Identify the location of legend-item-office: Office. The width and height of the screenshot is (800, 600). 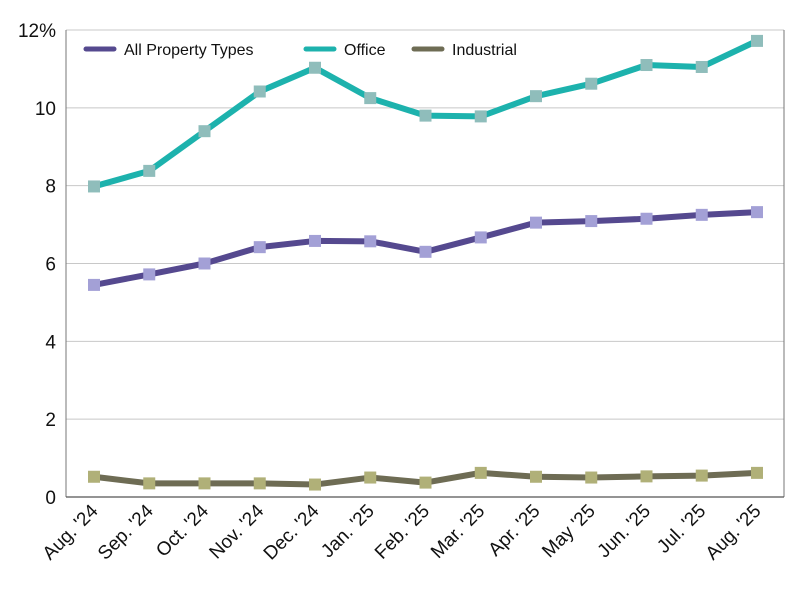
(344, 50).